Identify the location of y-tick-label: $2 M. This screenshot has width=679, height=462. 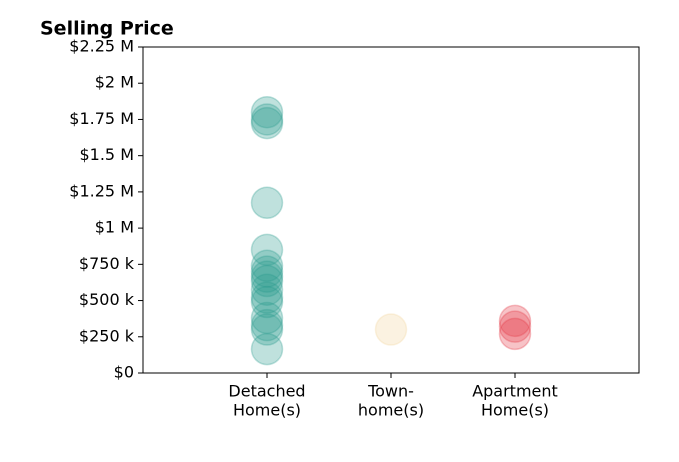
(114, 82).